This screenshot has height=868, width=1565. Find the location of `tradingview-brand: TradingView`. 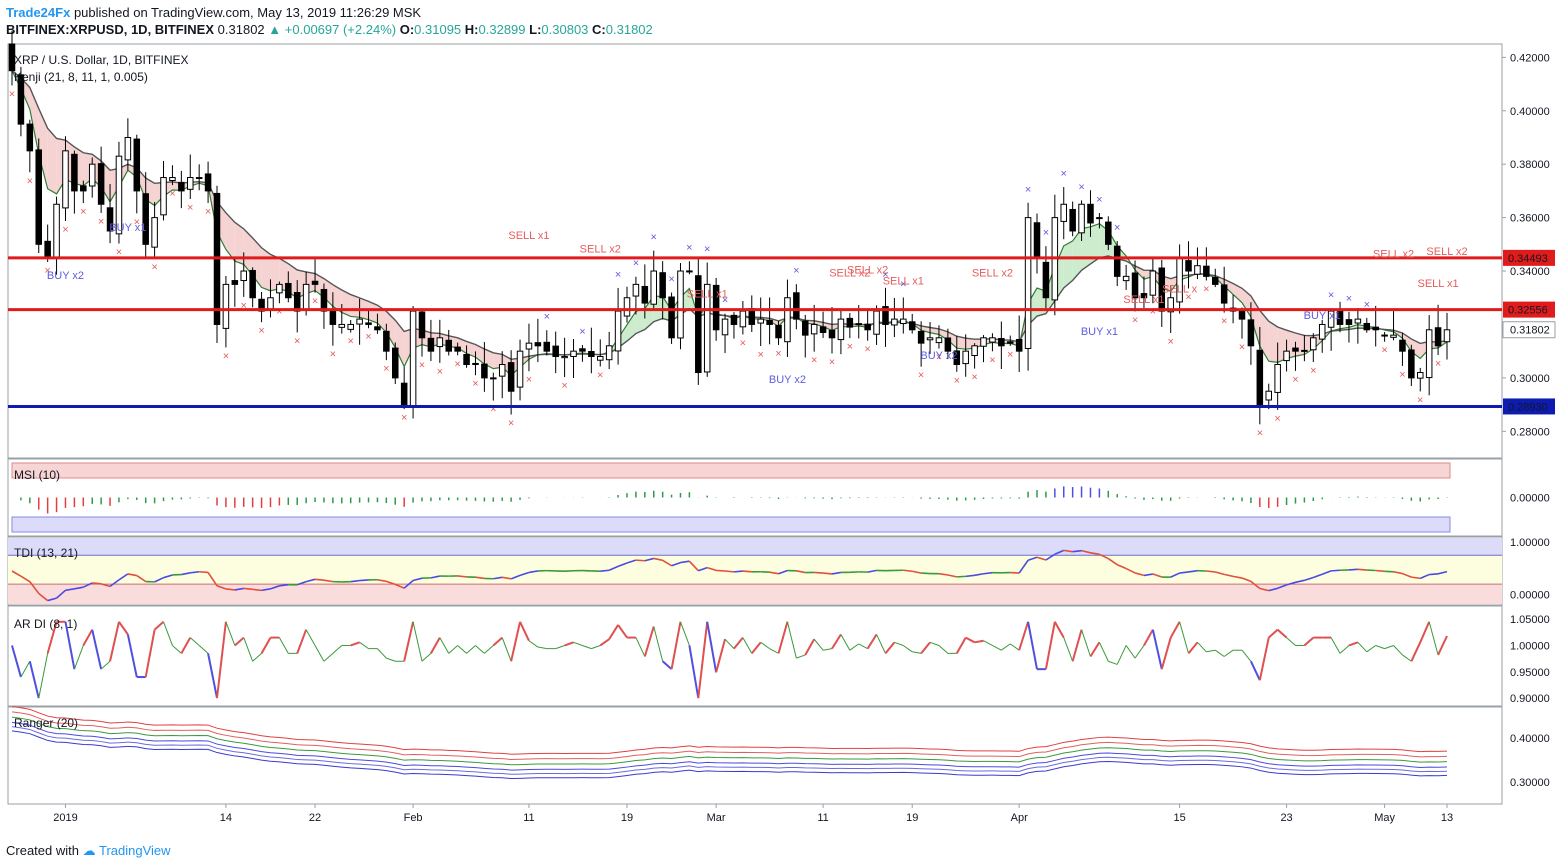

tradingview-brand: TradingView is located at coordinates (135, 850).